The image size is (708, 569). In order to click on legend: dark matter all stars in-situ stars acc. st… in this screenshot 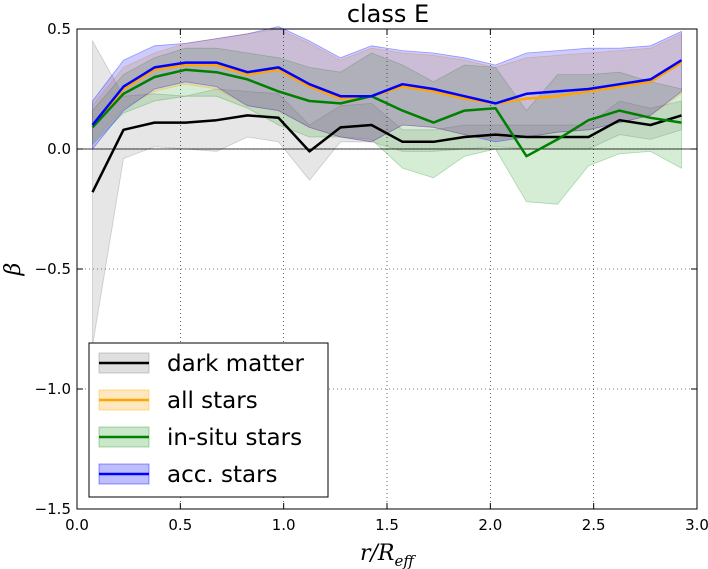, I will do `click(208, 420)`.